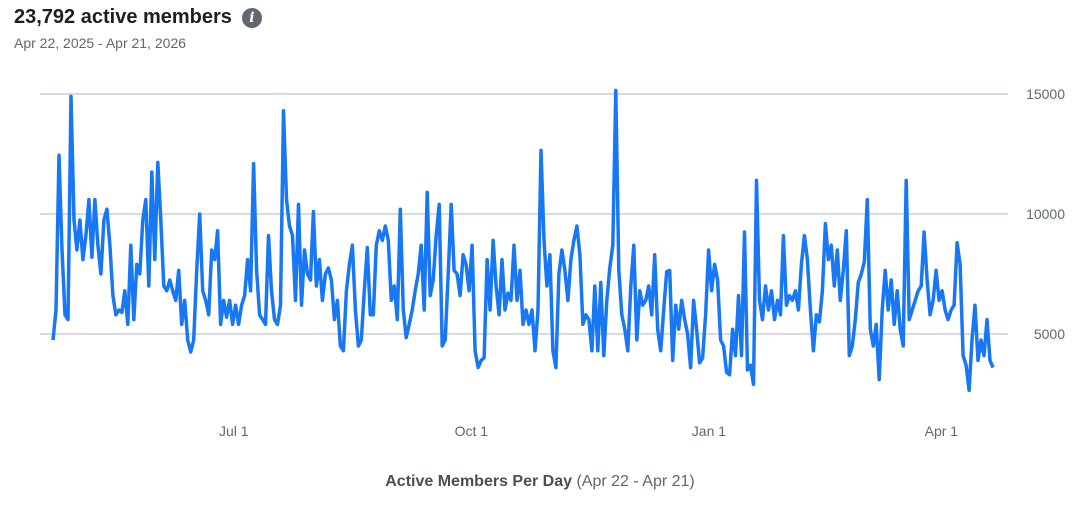 Image resolution: width=1080 pixels, height=507 pixels. Describe the element at coordinates (942, 431) in the screenshot. I see `x-tick-label: Apr 1` at that location.